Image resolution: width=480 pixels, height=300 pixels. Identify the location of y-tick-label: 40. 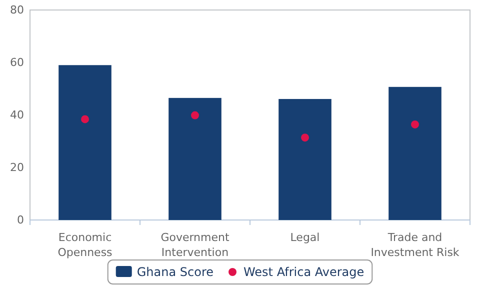
(17, 115).